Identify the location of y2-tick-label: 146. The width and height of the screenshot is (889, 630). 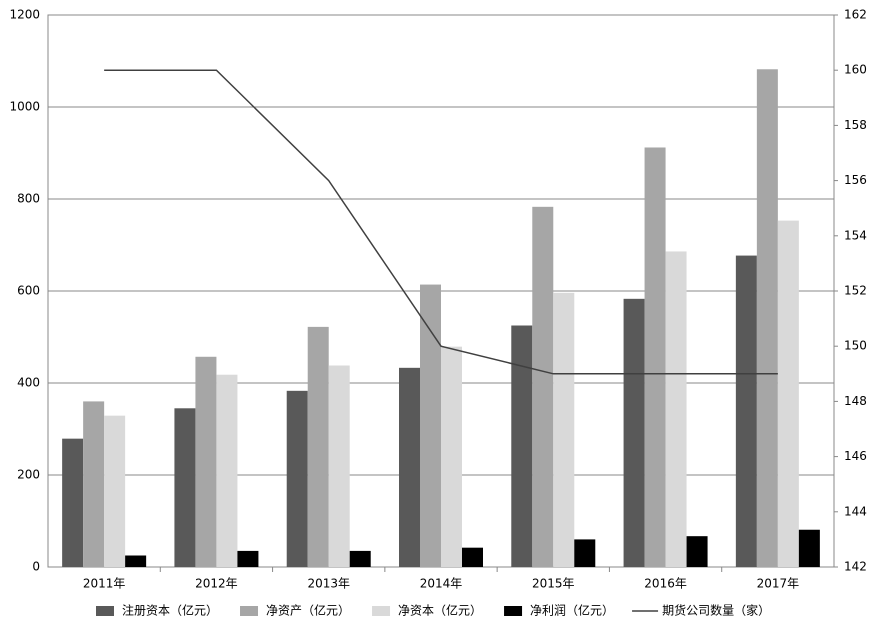
(855, 456).